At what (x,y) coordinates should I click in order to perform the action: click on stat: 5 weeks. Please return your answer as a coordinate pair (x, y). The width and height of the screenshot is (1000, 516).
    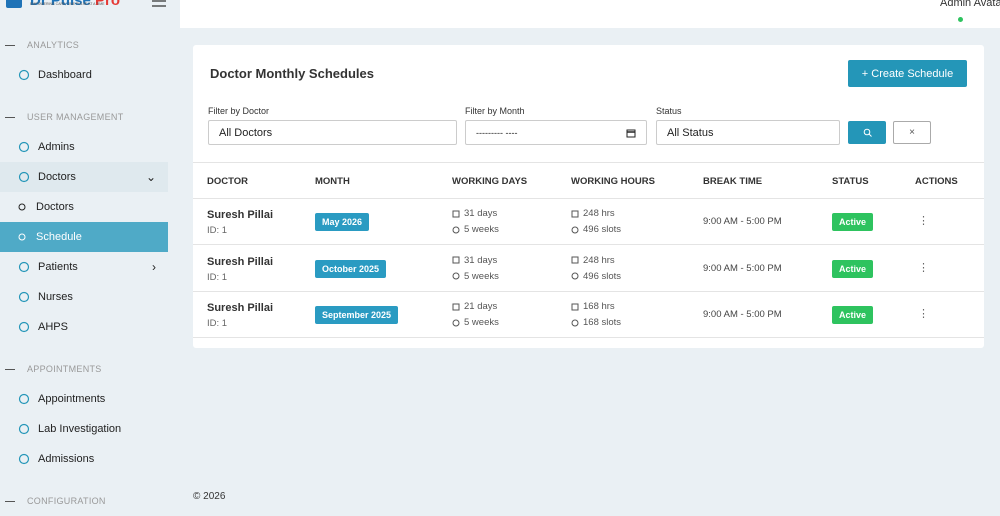
    Looking at the image, I should click on (475, 229).